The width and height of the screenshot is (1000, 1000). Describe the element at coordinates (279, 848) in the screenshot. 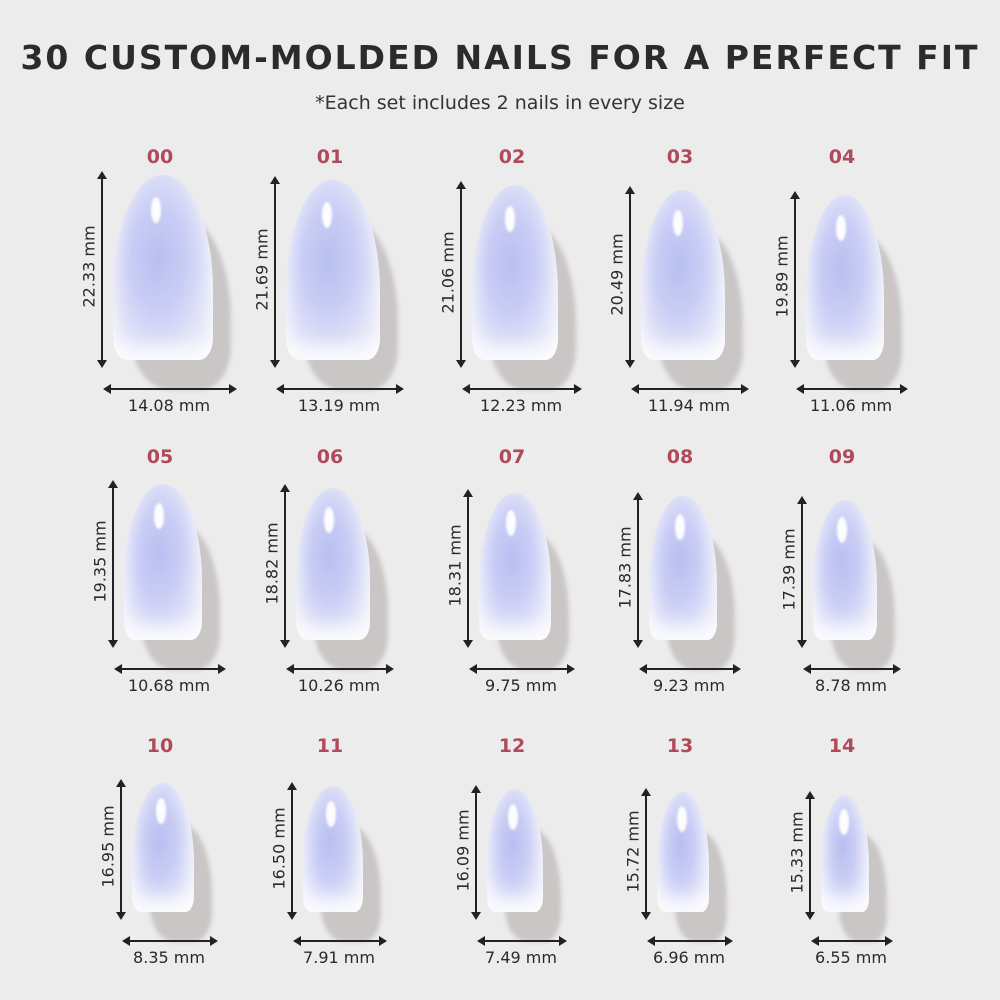

I see `length-label: 16.50 mm` at that location.